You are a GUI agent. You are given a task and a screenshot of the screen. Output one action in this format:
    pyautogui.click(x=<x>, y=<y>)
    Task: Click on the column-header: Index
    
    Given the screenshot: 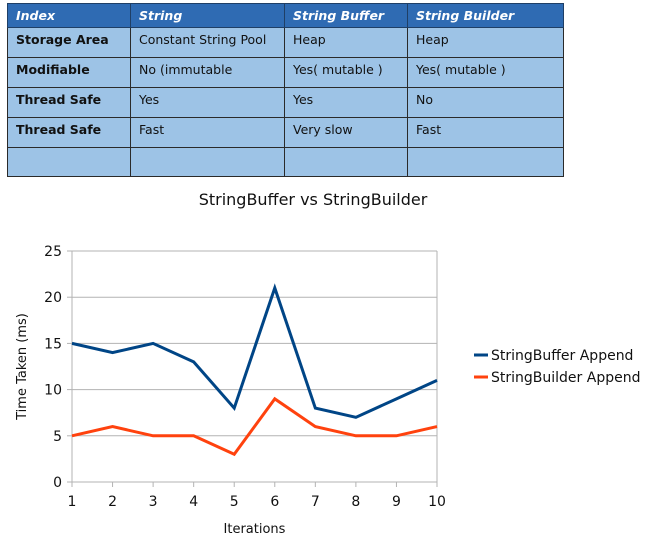 What is the action you would take?
    pyautogui.click(x=69, y=15)
    